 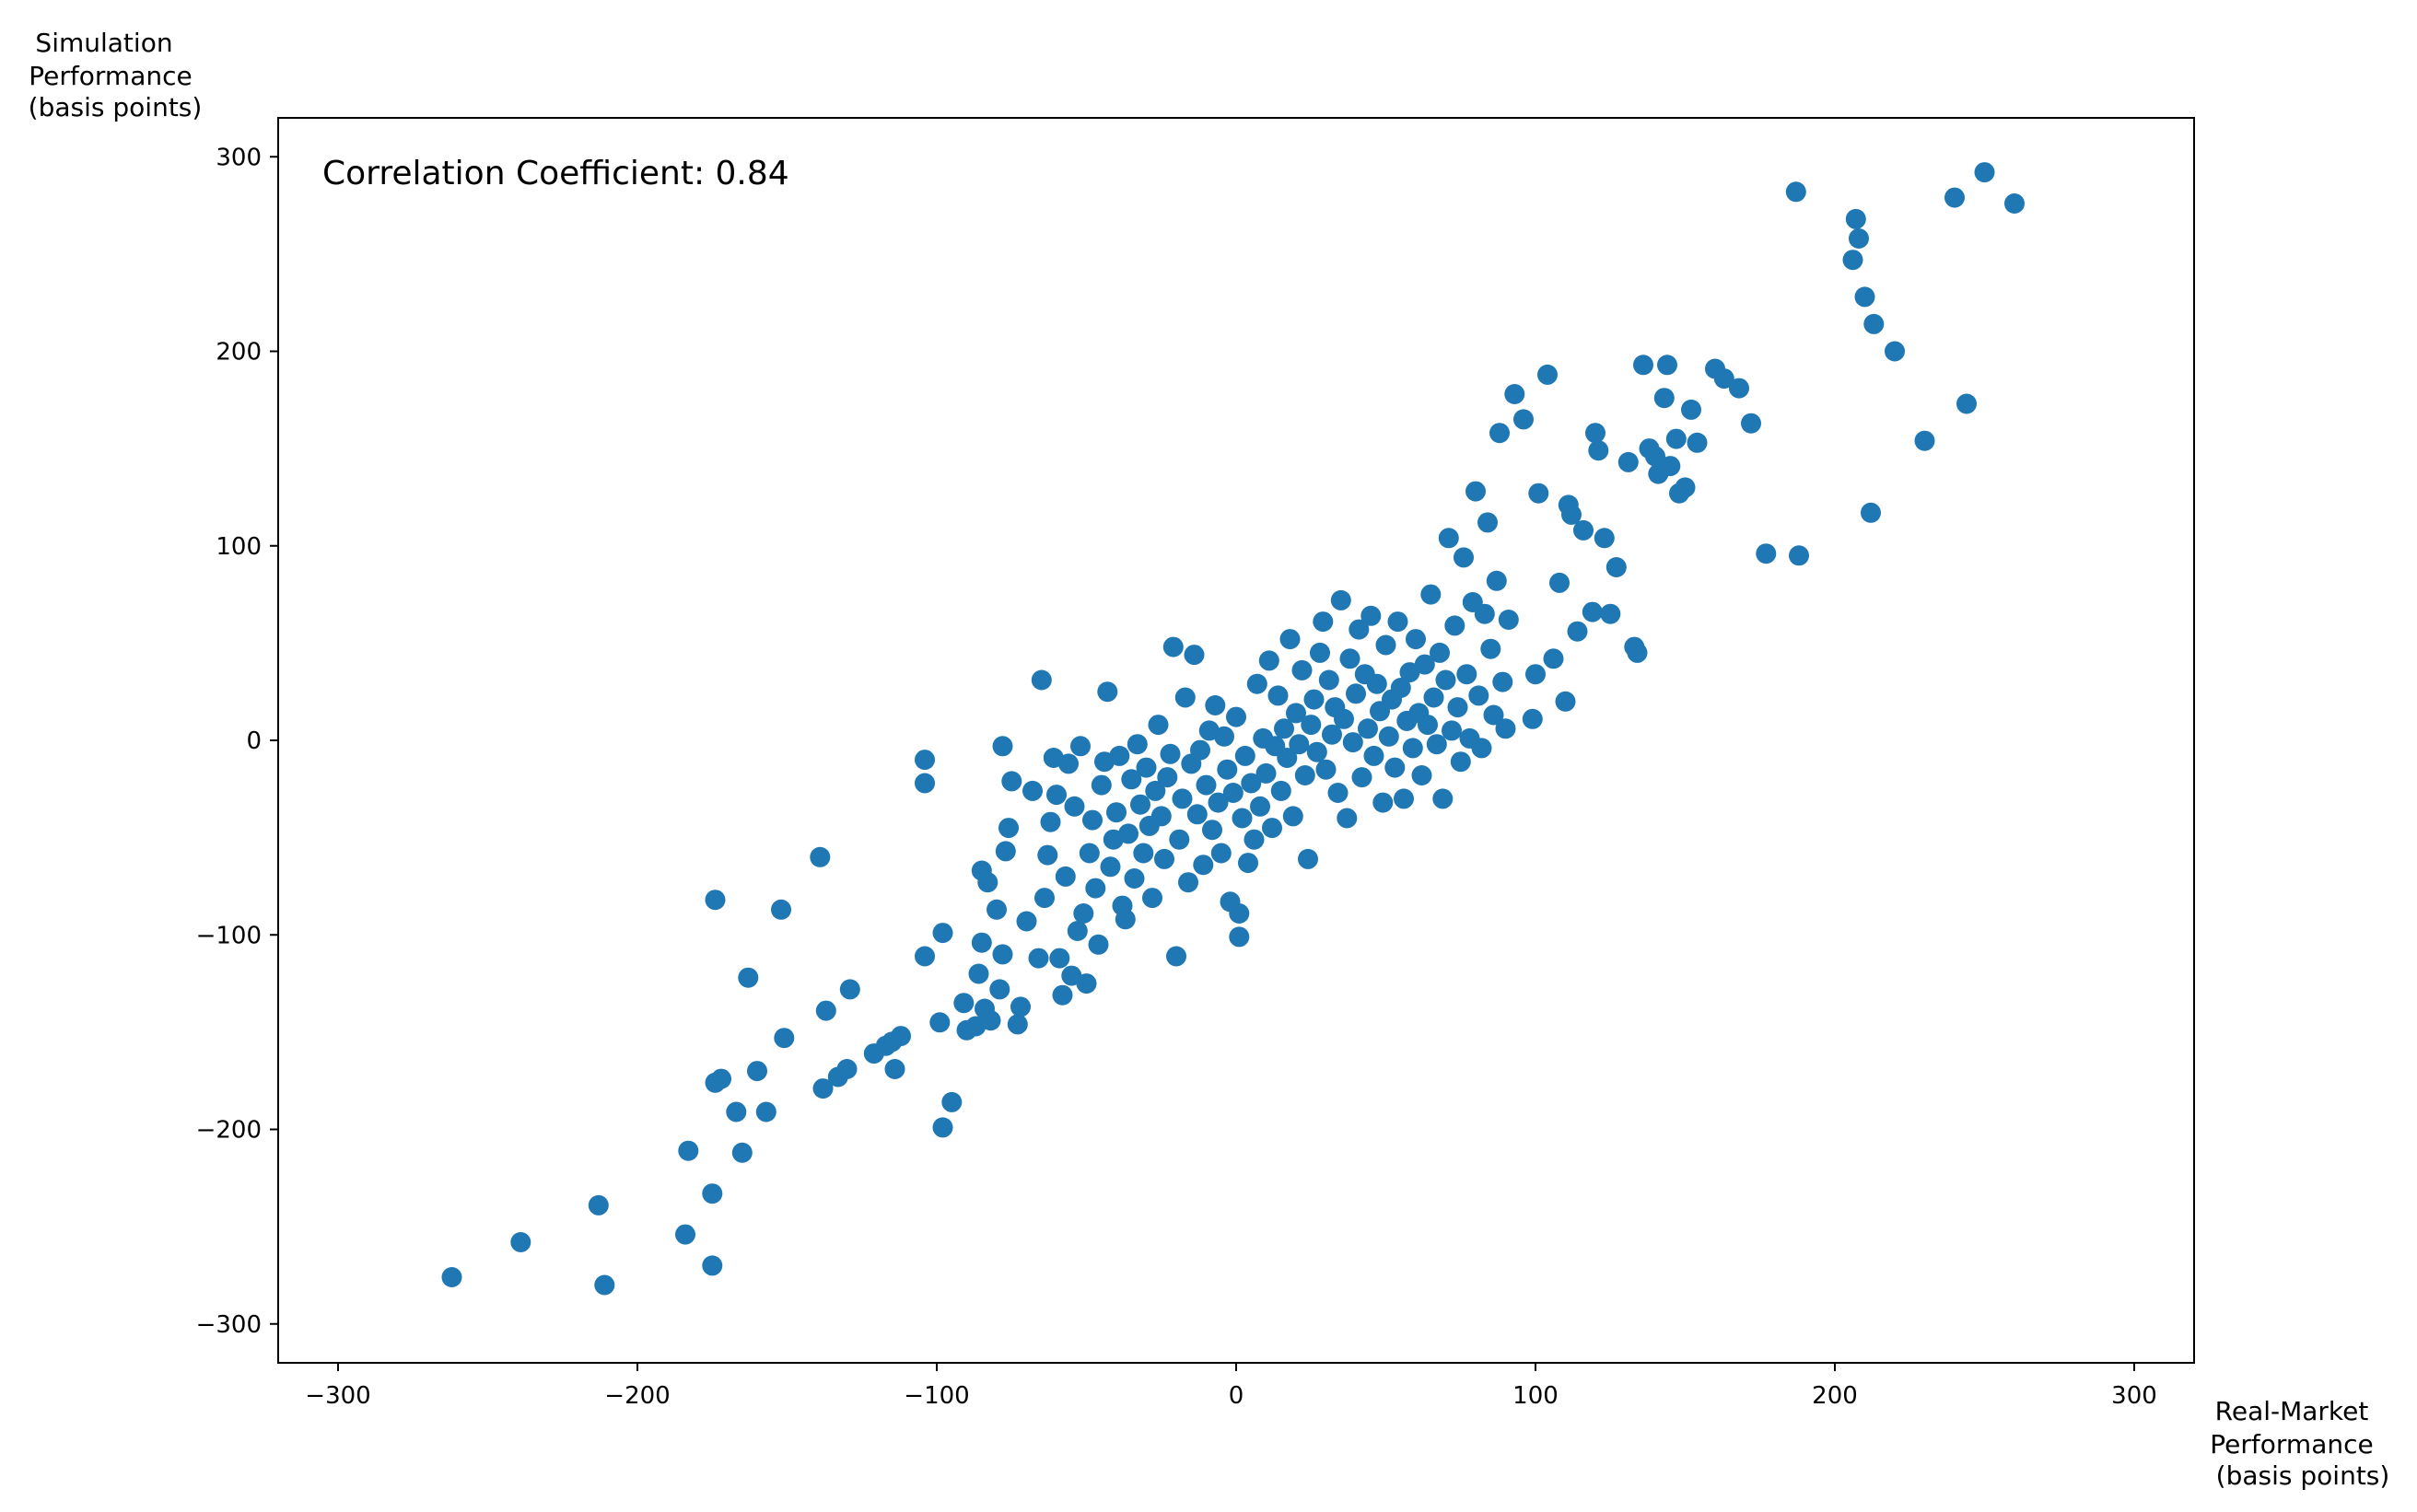 I want to click on y-axis-title: Simulation Performance (basis points), so click(x=116, y=75).